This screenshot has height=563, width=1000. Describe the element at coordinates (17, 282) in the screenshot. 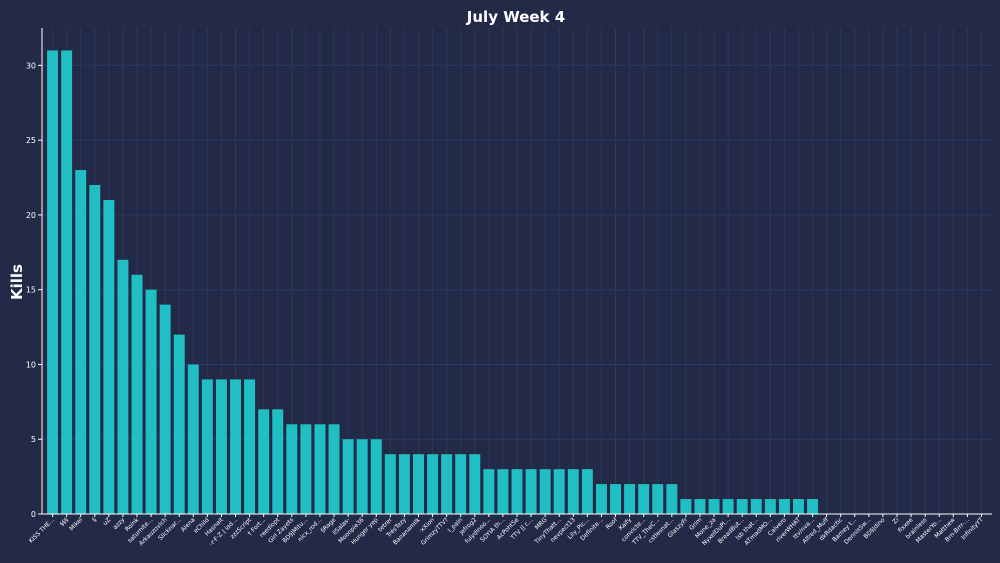

I see `y-axis-label: Kills` at that location.